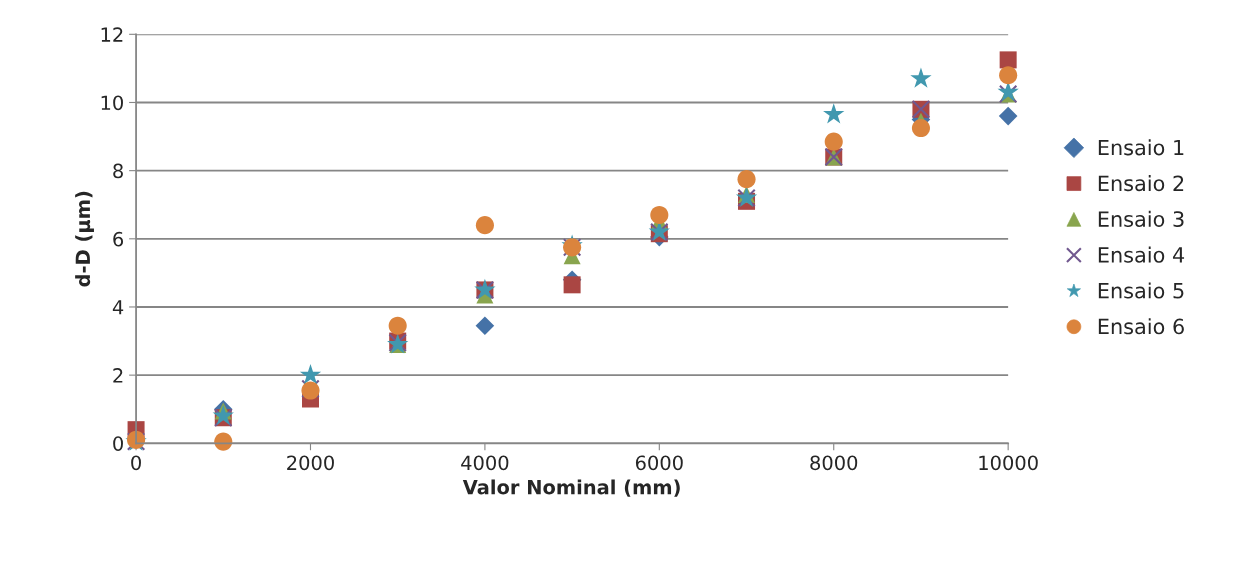  What do you see at coordinates (118, 375) in the screenshot?
I see `y-tick-label: 2` at bounding box center [118, 375].